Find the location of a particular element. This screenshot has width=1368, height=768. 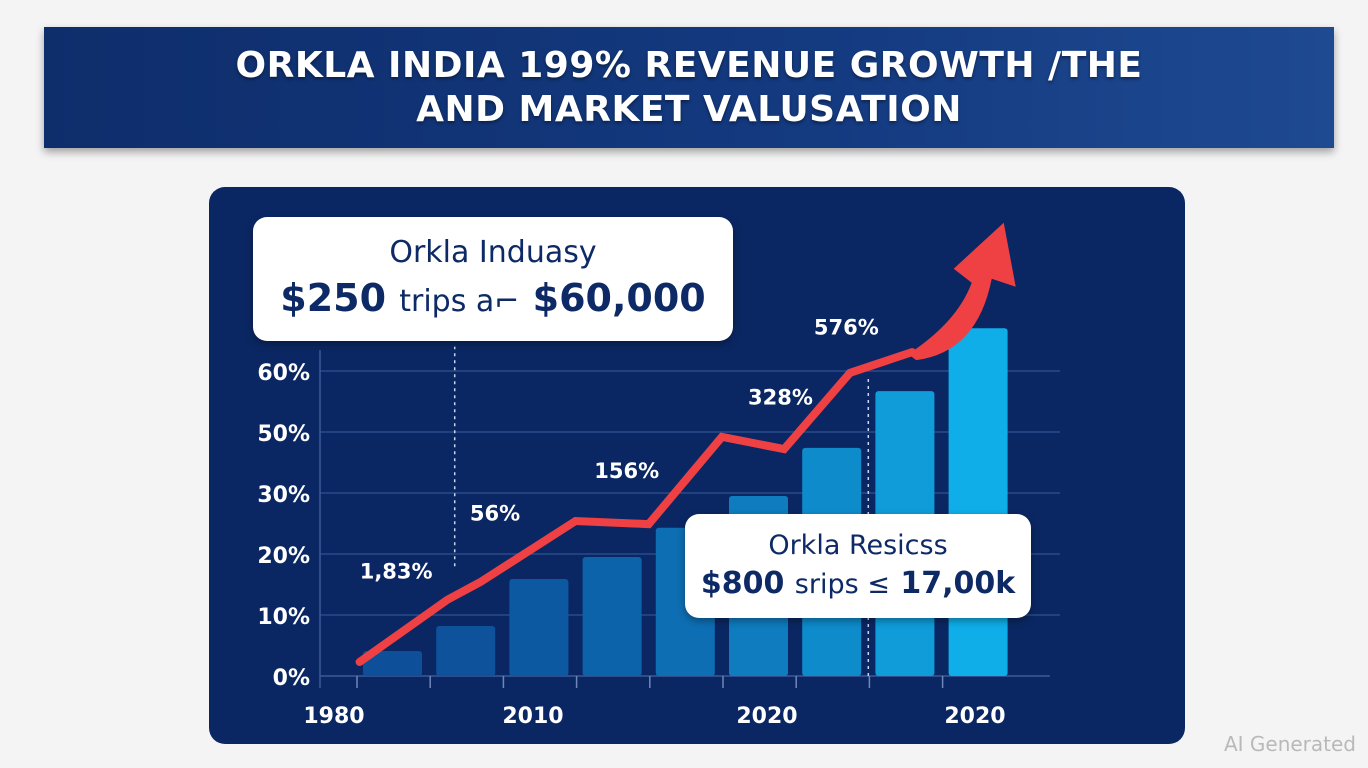

callout-industry-value: $250 trips a⌐ $60,000 is located at coordinates (493, 300).